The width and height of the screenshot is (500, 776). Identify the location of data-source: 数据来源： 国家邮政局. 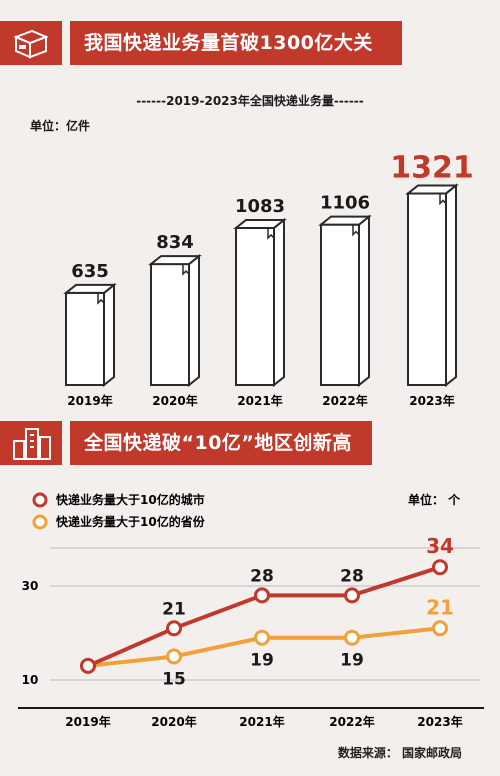
(399, 753).